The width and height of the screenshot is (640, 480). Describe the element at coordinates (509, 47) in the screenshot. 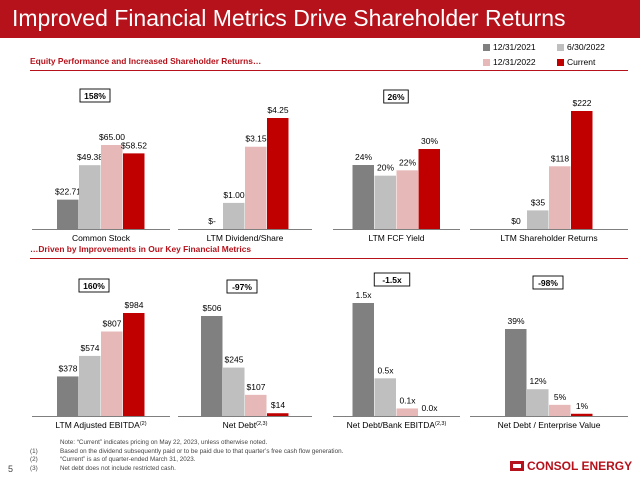

I see `legend-item-12-31-2021: 12/31/2021` at that location.